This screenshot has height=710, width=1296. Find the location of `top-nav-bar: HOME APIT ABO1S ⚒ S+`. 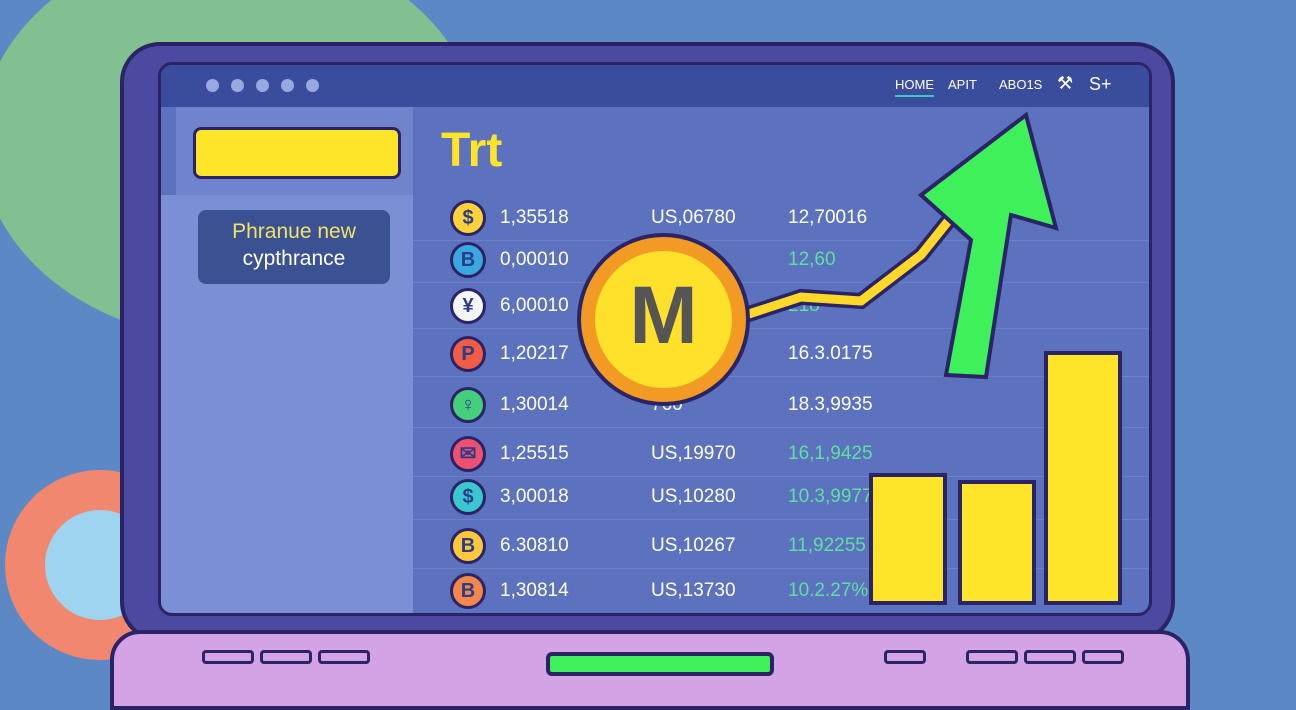

top-nav-bar: HOME APIT ABO1S ⚒ S+ is located at coordinates (655, 86).